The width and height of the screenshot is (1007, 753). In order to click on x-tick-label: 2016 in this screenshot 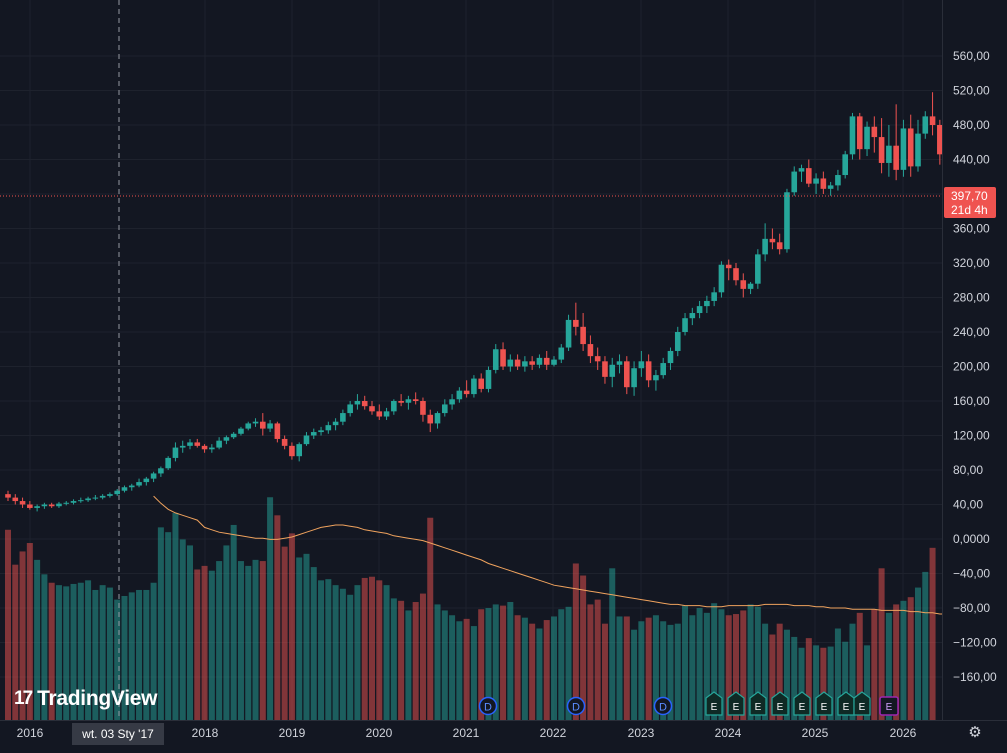, I will do `click(30, 733)`.